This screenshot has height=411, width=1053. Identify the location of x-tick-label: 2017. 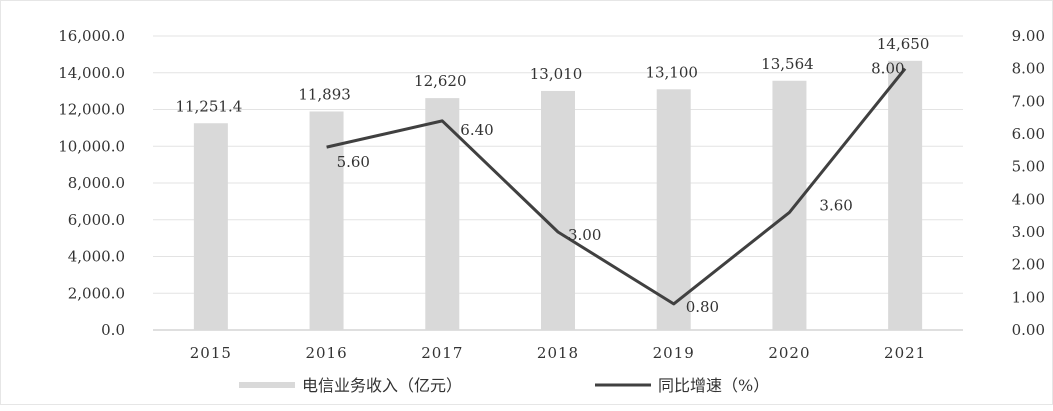
(442, 353).